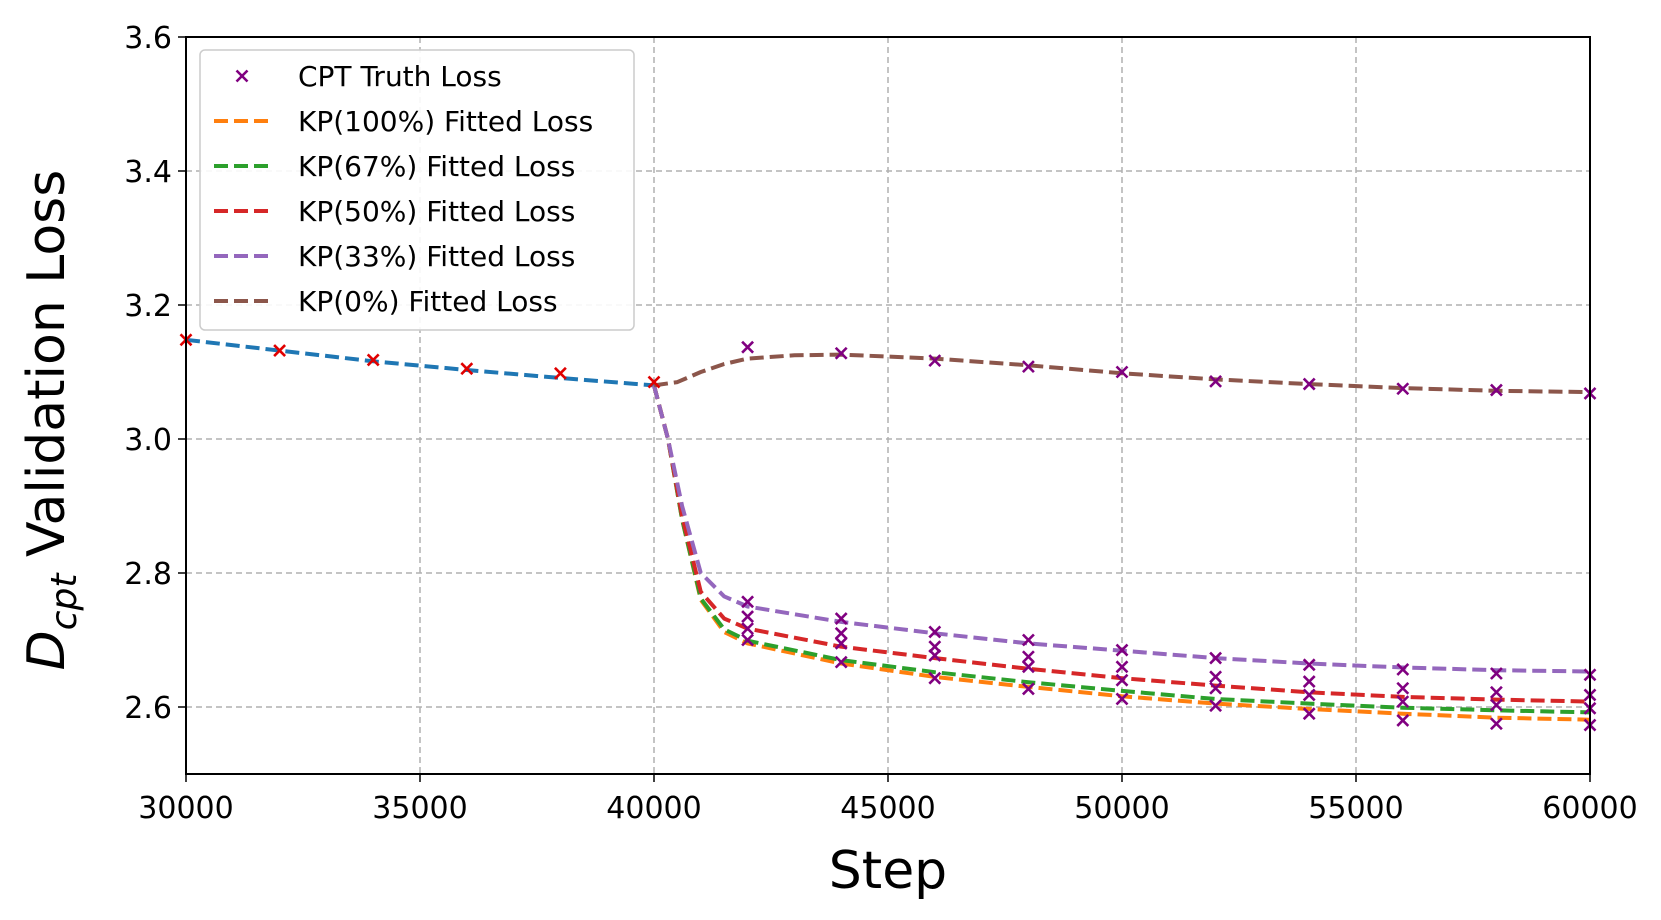  Describe the element at coordinates (47, 372) in the screenshot. I see `y-axis-title-rest: Validation Loss` at that location.